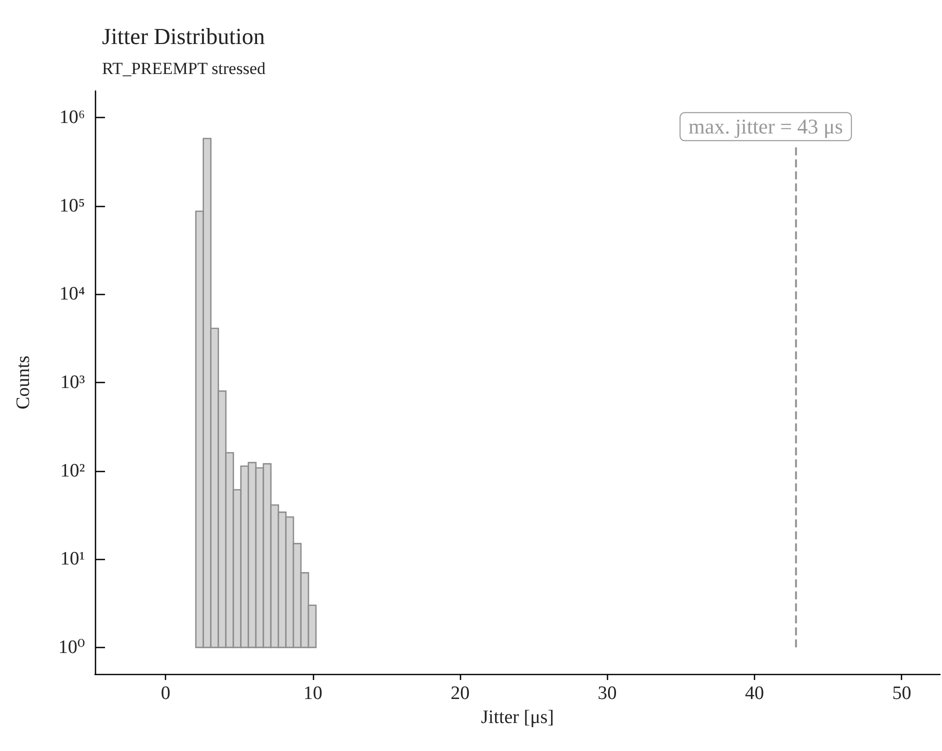 Image resolution: width=942 pixels, height=751 pixels. What do you see at coordinates (902, 693) in the screenshot?
I see `x-tick-label: 50` at bounding box center [902, 693].